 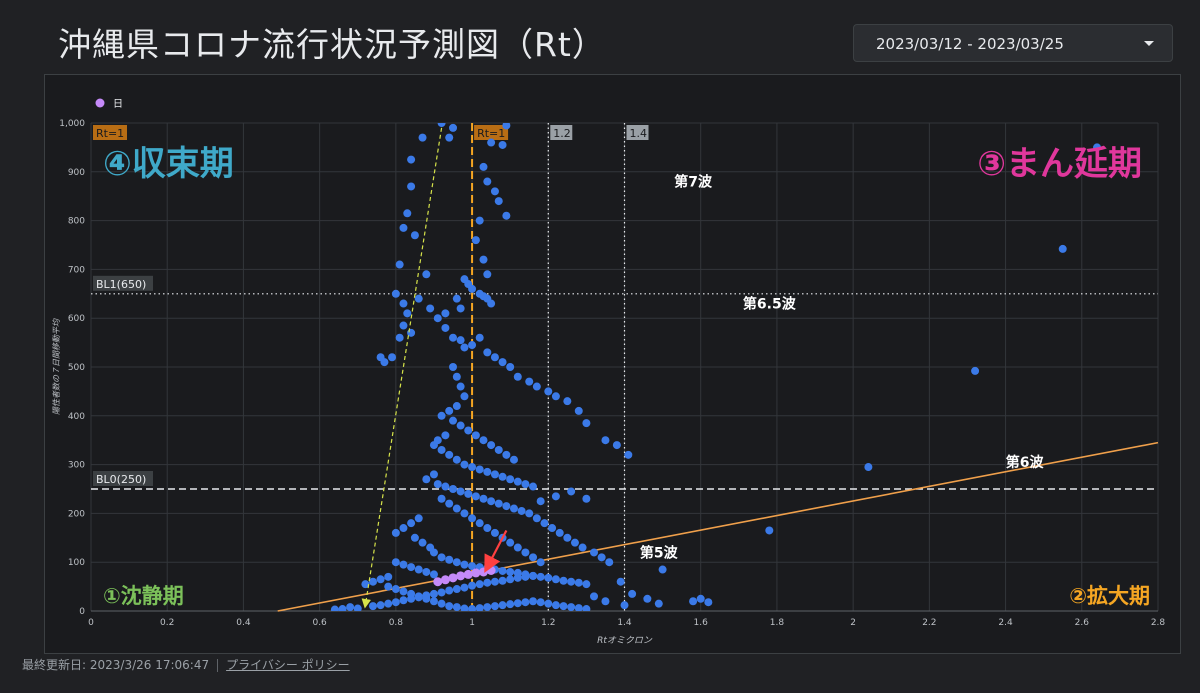 I want to click on x-tick-label: 2.6, so click(x=1082, y=623).